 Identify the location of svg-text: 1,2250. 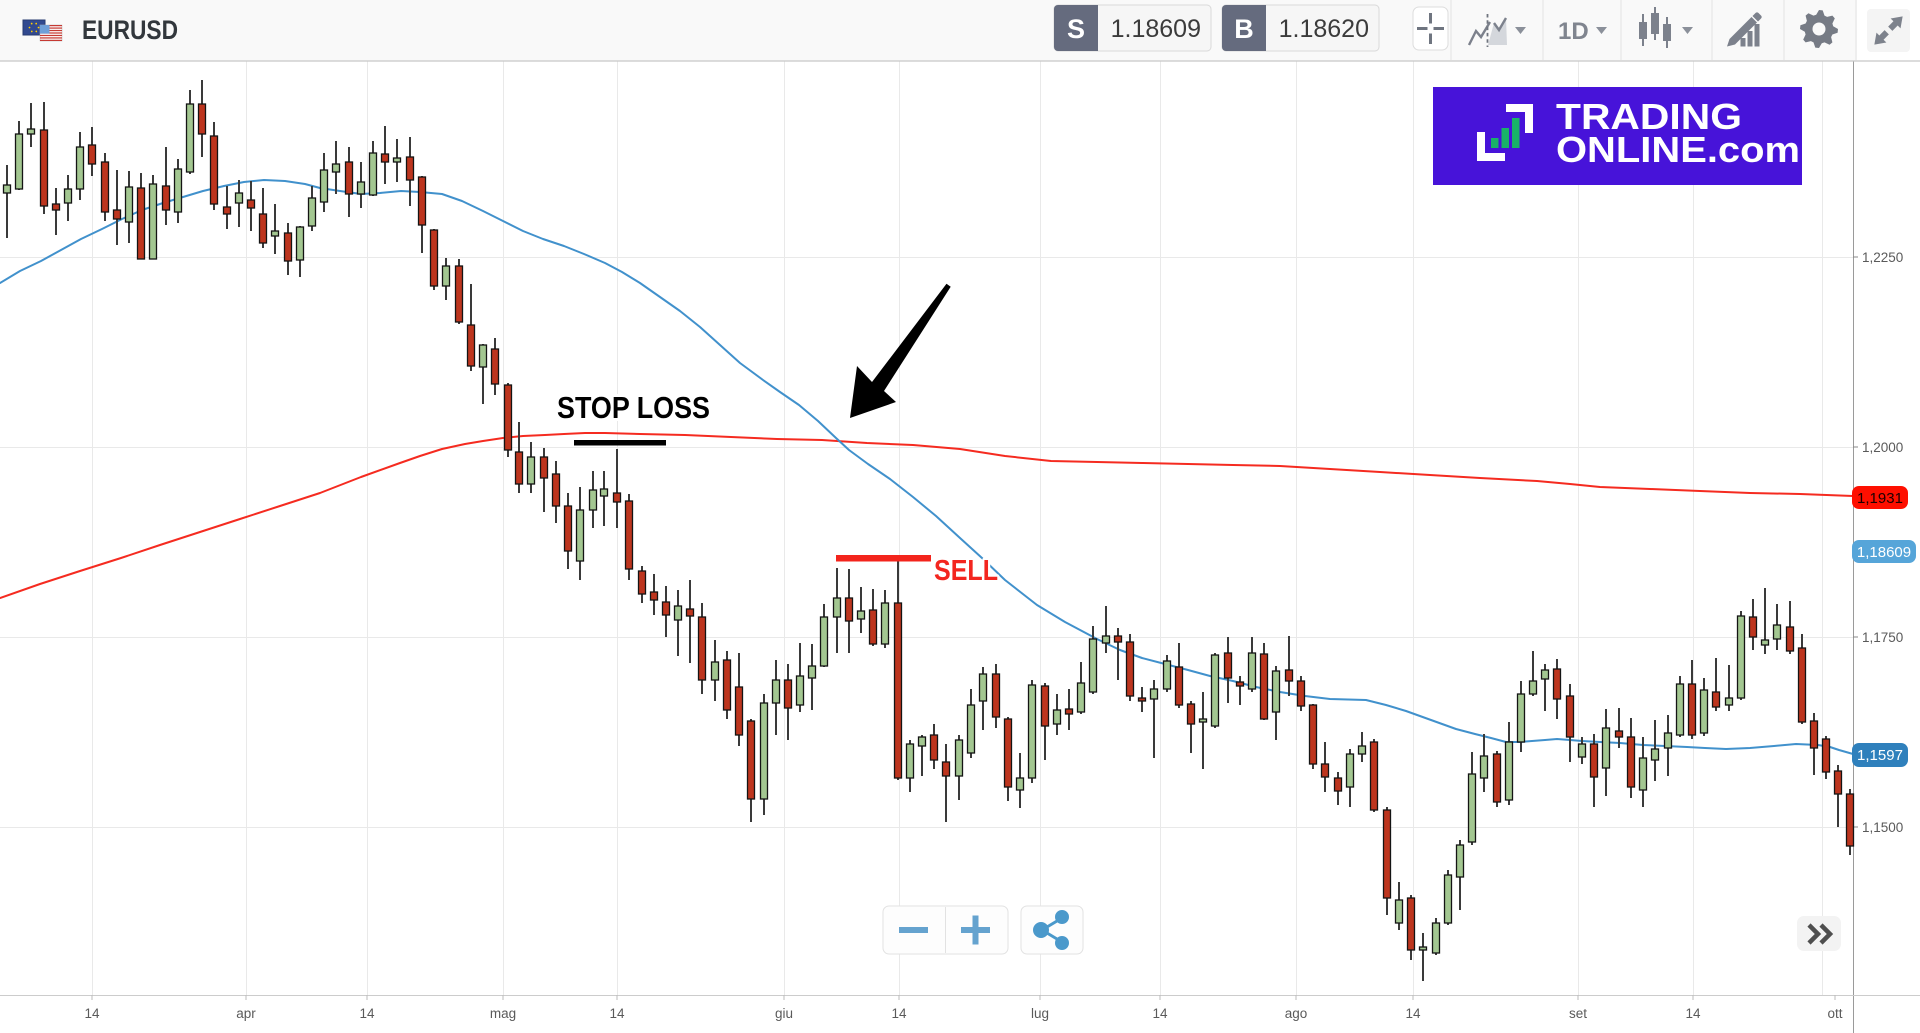
(1882, 257).